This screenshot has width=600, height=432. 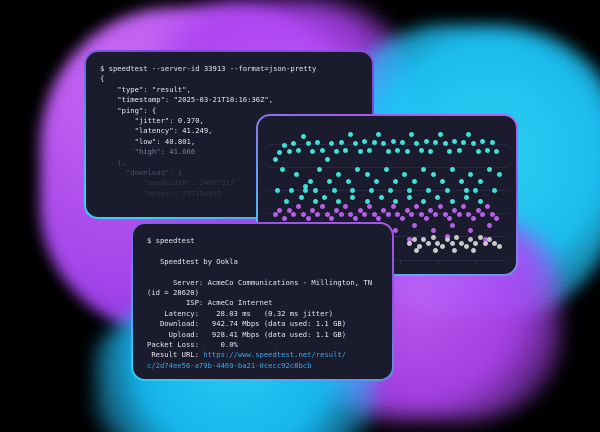 What do you see at coordinates (161, 193) in the screenshot?
I see `json-output-line: "bytes": 239152592` at bounding box center [161, 193].